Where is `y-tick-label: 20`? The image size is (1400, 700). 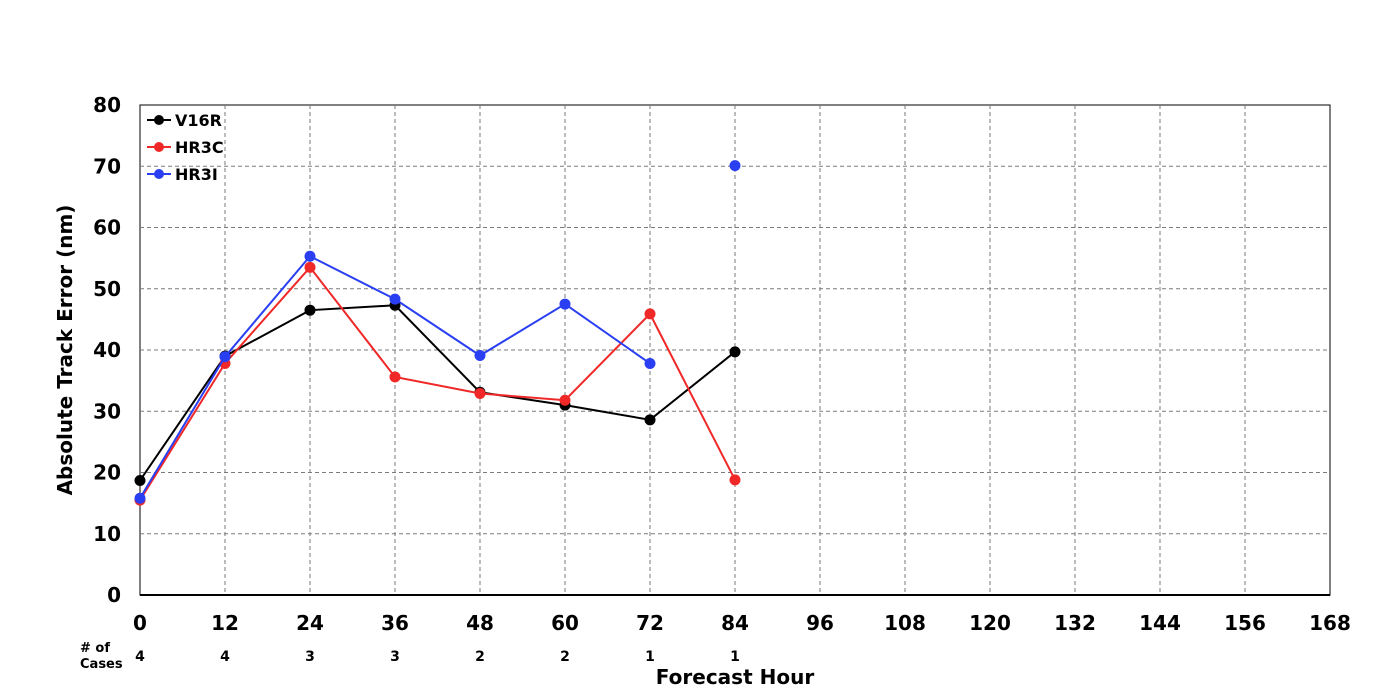
y-tick-label: 20 is located at coordinates (107, 473).